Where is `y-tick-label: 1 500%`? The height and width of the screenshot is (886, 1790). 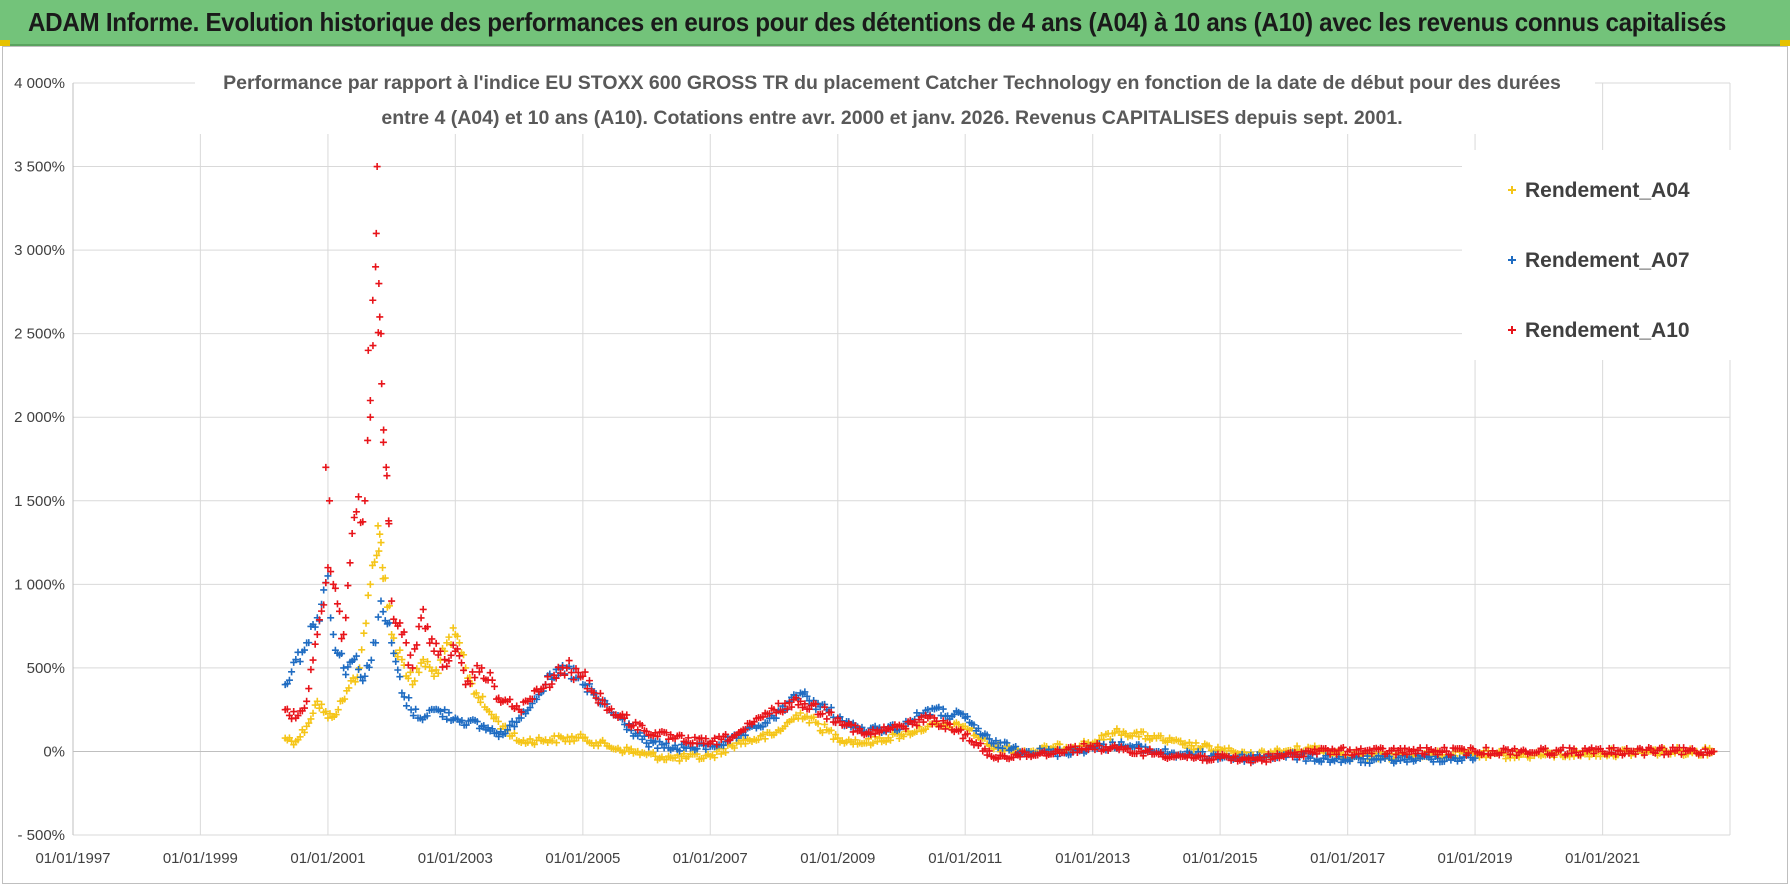 y-tick-label: 1 500% is located at coordinates (39, 501).